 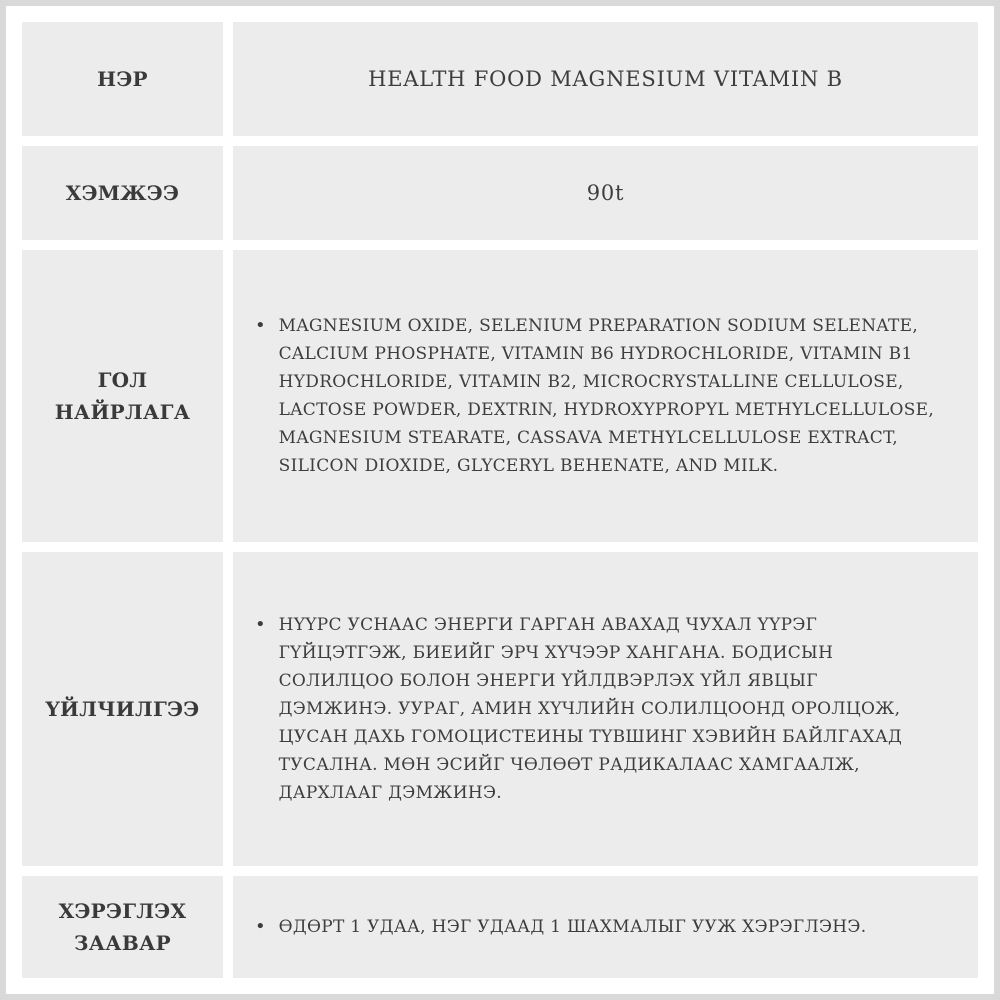 What do you see at coordinates (122, 396) in the screenshot?
I see `row-ingredients-label: ГОЛ НАЙРЛАГА` at bounding box center [122, 396].